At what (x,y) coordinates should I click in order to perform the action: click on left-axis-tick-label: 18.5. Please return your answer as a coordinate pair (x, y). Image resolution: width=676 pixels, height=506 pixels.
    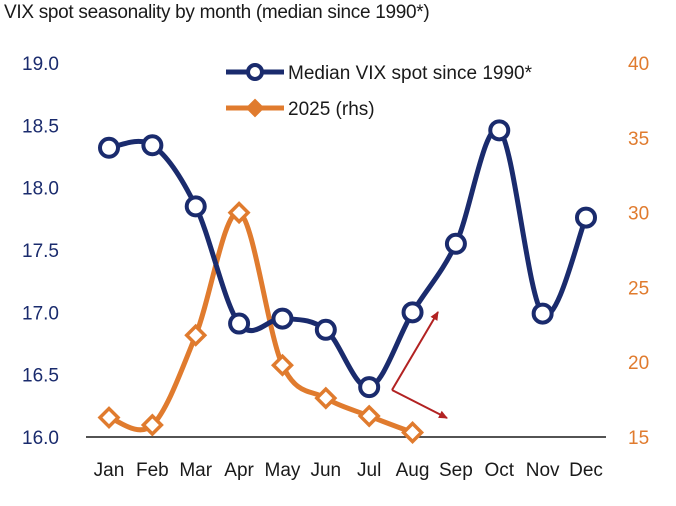
    Looking at the image, I should click on (40, 126).